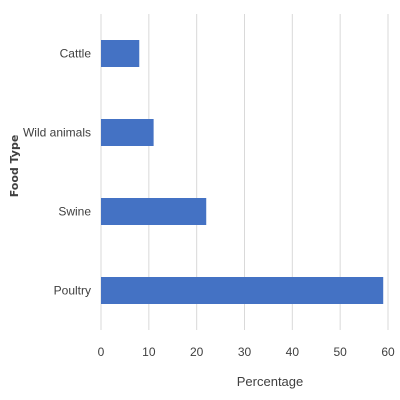  I want to click on bar-poultry, so click(242, 290).